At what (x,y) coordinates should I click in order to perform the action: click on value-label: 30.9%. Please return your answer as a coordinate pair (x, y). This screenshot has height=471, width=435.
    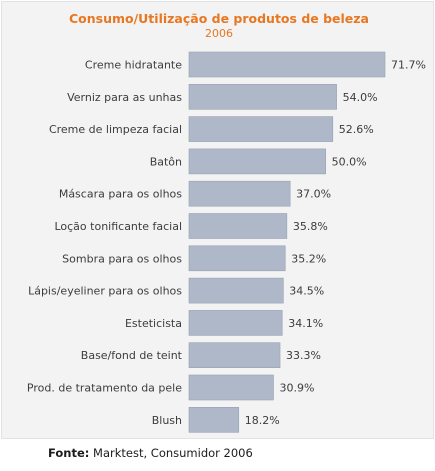
    Looking at the image, I should click on (296, 388).